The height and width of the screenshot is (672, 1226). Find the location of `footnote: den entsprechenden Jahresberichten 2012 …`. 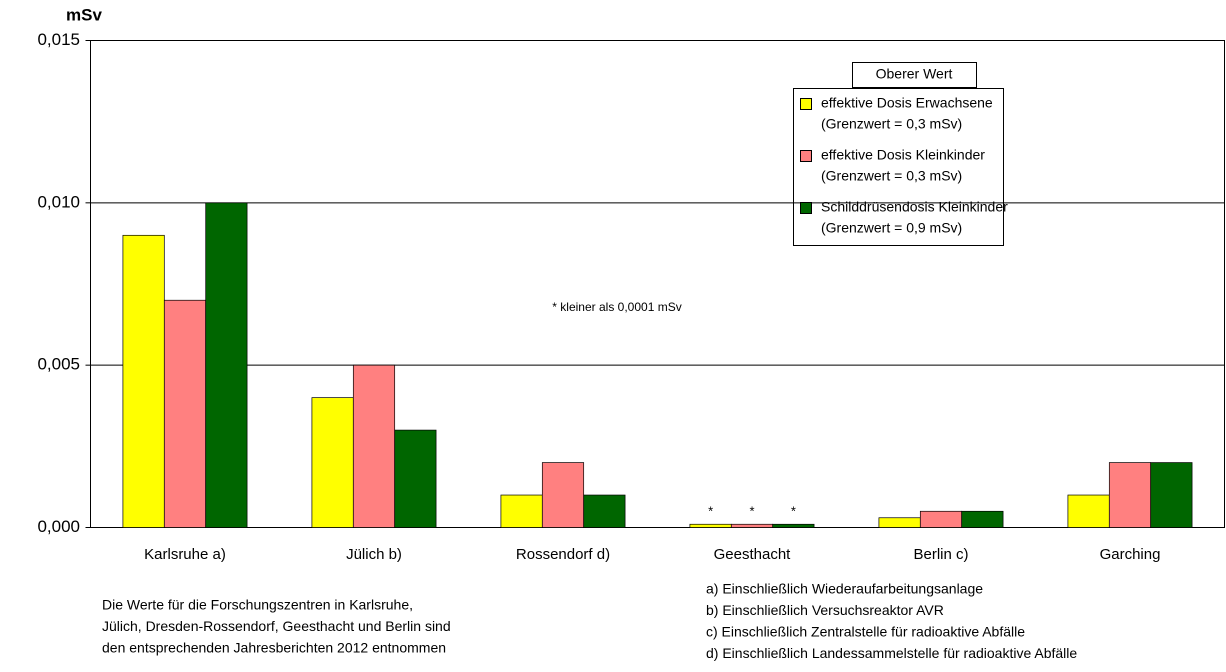

footnote: den entsprechenden Jahresberichten 2012 … is located at coordinates (274, 648).